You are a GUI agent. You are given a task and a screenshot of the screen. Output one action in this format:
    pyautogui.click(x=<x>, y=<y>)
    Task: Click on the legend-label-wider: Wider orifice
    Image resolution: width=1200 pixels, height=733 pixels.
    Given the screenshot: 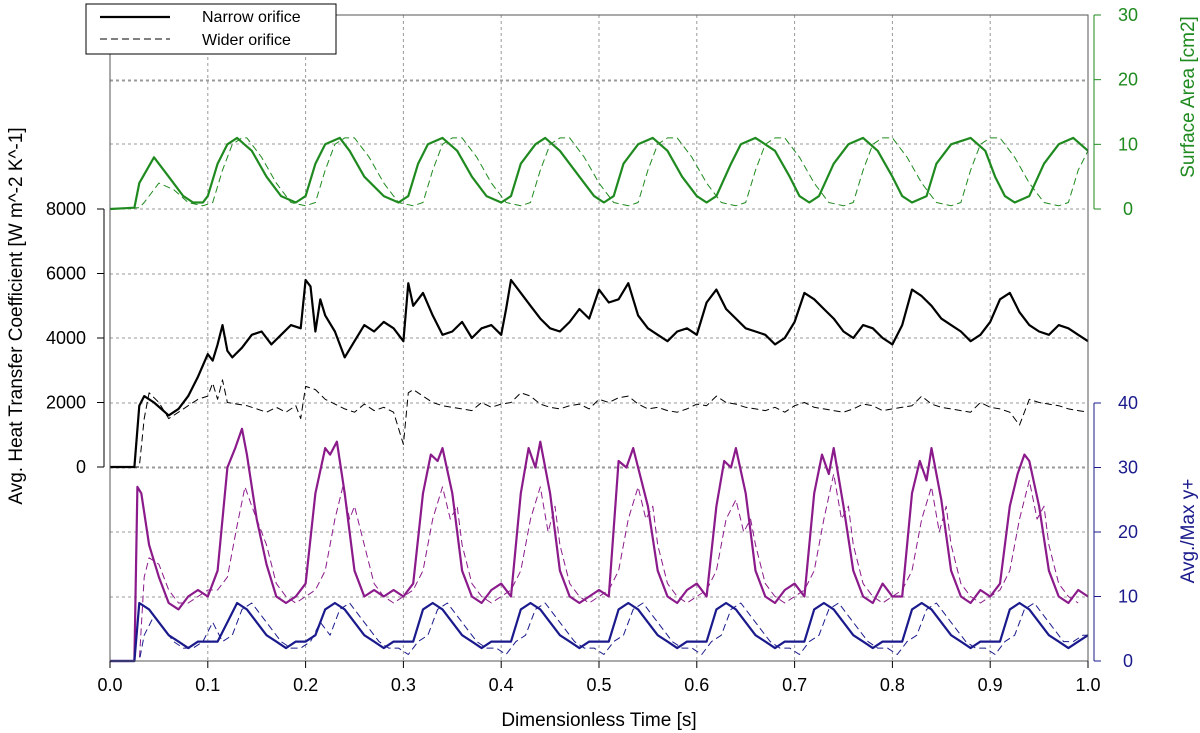 What is the action you would take?
    pyautogui.click(x=246, y=40)
    